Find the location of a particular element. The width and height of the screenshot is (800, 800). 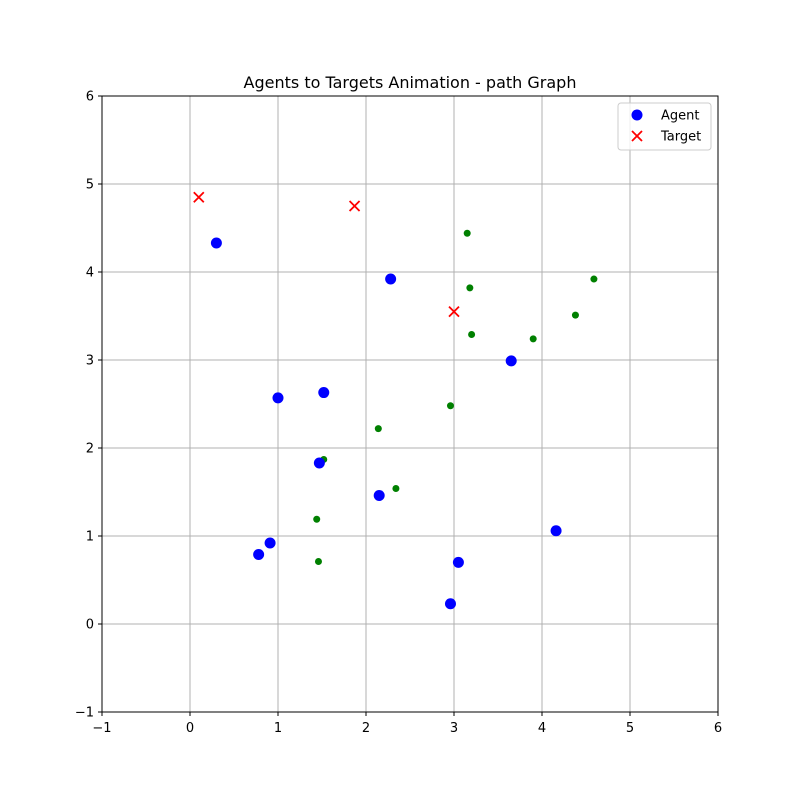

legend: Agent Target is located at coordinates (664, 126).